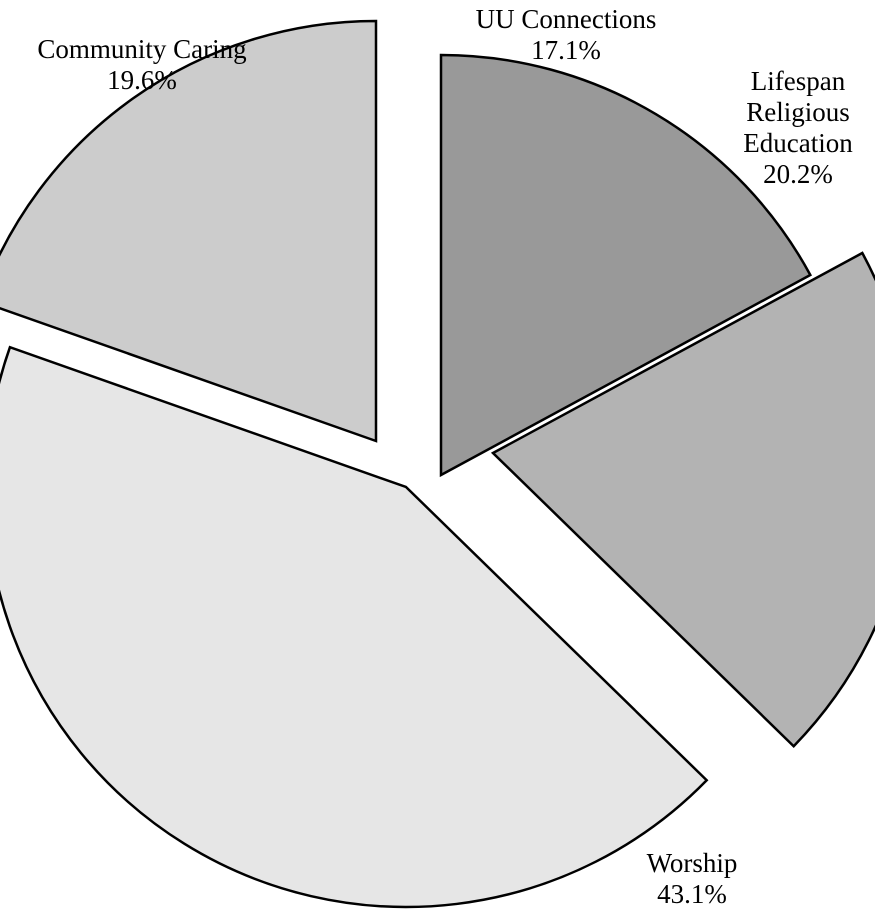 The width and height of the screenshot is (875, 912). What do you see at coordinates (566, 19) in the screenshot?
I see `pie-slice-uu-connections-name: UU Connections` at bounding box center [566, 19].